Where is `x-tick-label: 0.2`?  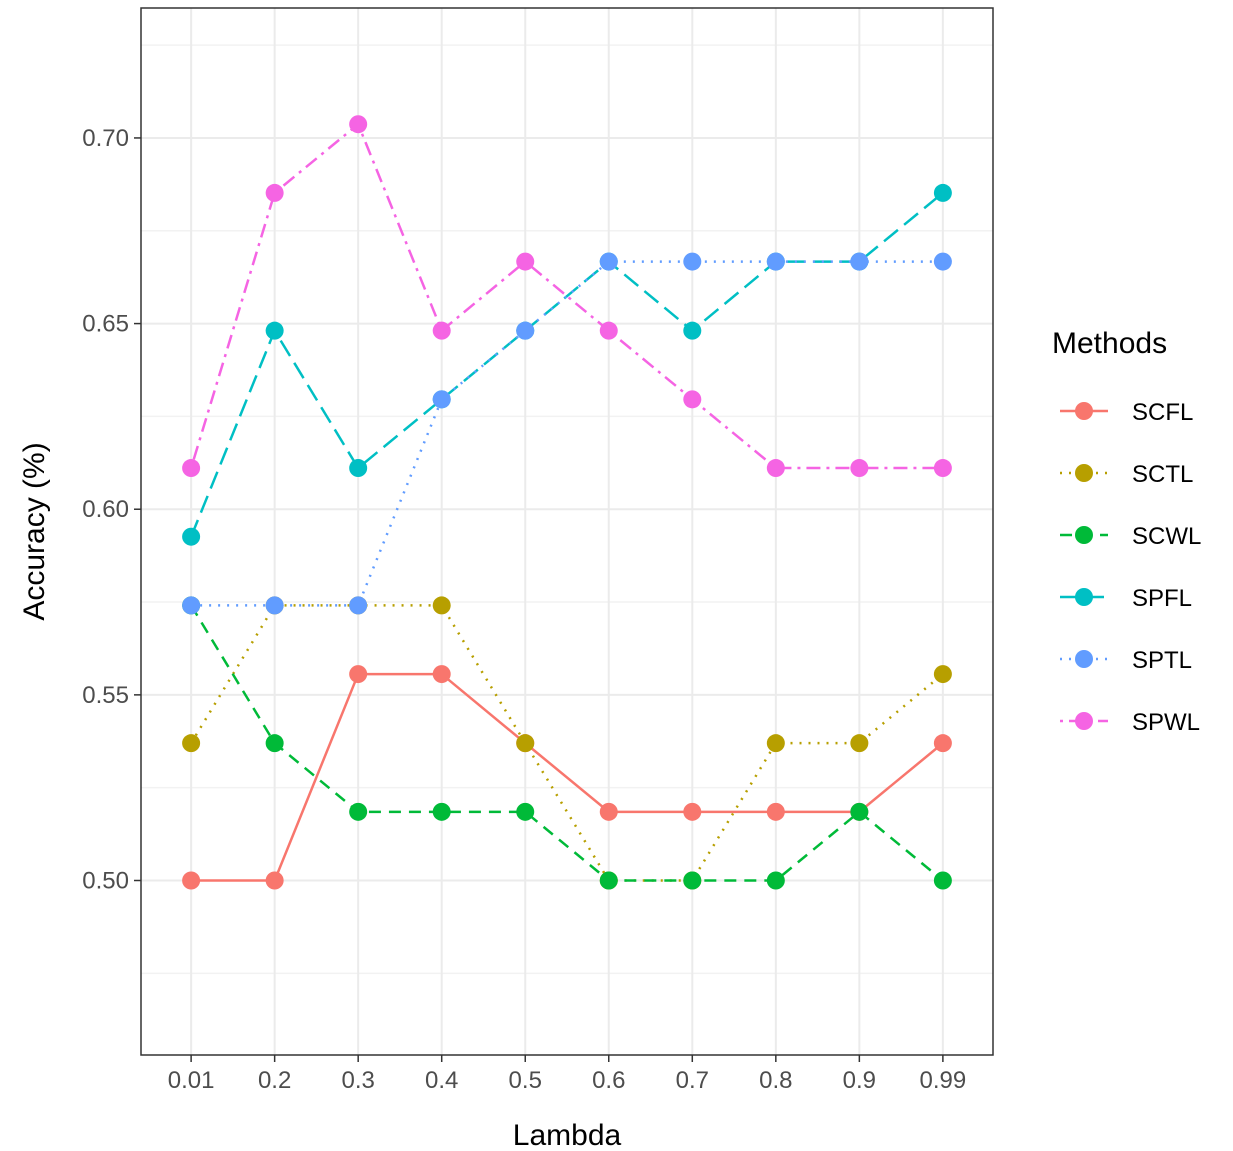 x-tick-label: 0.2 is located at coordinates (274, 1080).